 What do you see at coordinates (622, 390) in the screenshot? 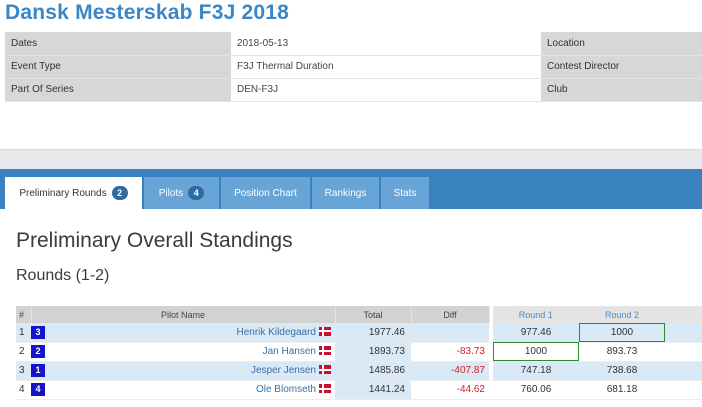
I see `round2-score: 681.18` at bounding box center [622, 390].